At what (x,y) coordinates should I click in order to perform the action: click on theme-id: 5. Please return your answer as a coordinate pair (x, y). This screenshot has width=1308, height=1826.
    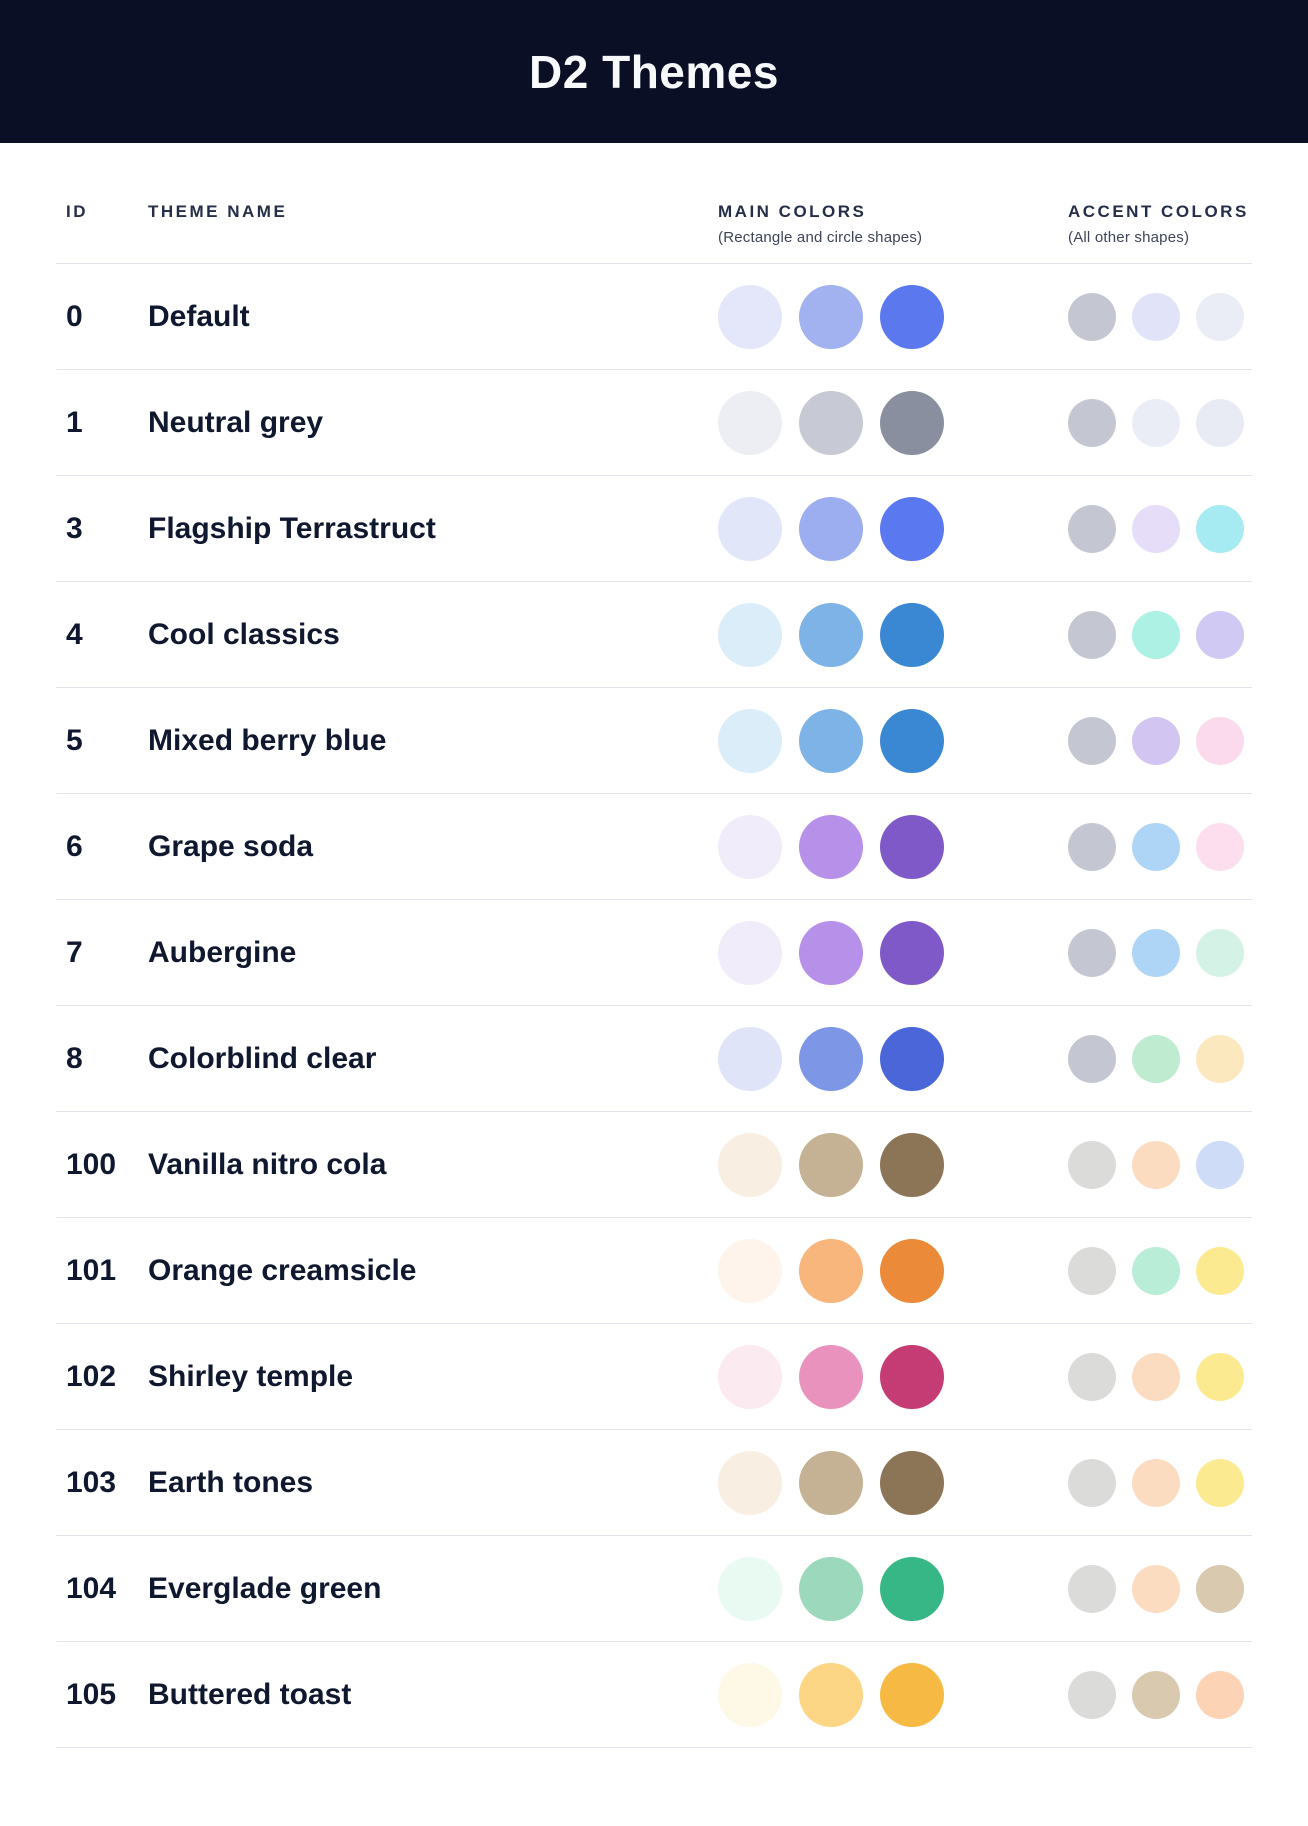
    Looking at the image, I should click on (74, 740).